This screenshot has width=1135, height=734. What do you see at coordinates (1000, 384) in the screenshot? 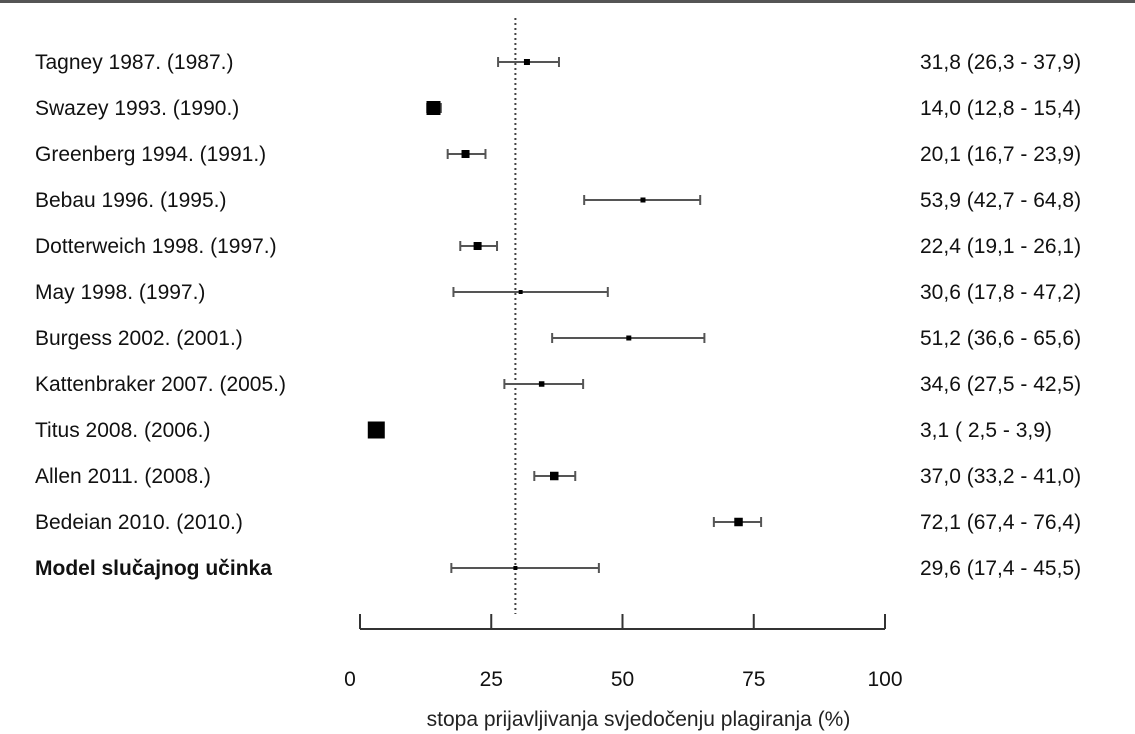
I see `ci-label: 34,6 (27,5 - 42,5)` at bounding box center [1000, 384].